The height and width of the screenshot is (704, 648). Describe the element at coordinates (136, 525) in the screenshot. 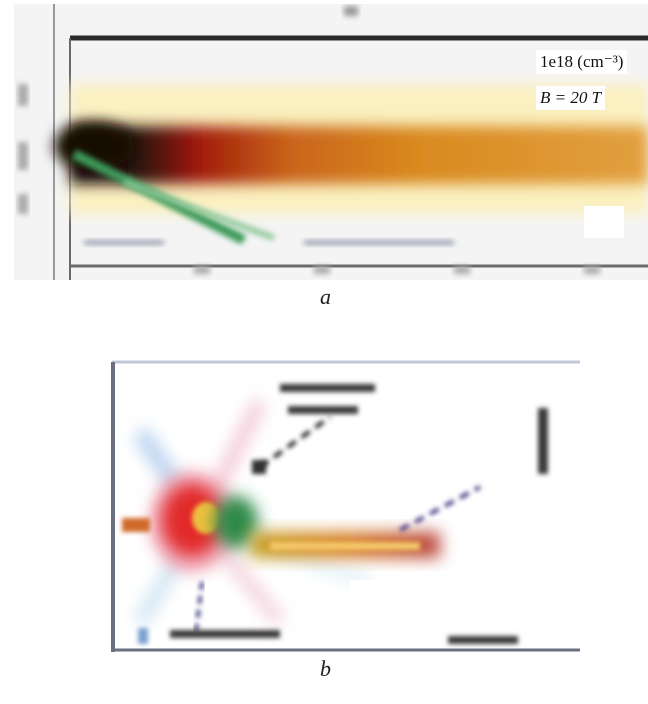

I see `panel-b-left-marker` at that location.